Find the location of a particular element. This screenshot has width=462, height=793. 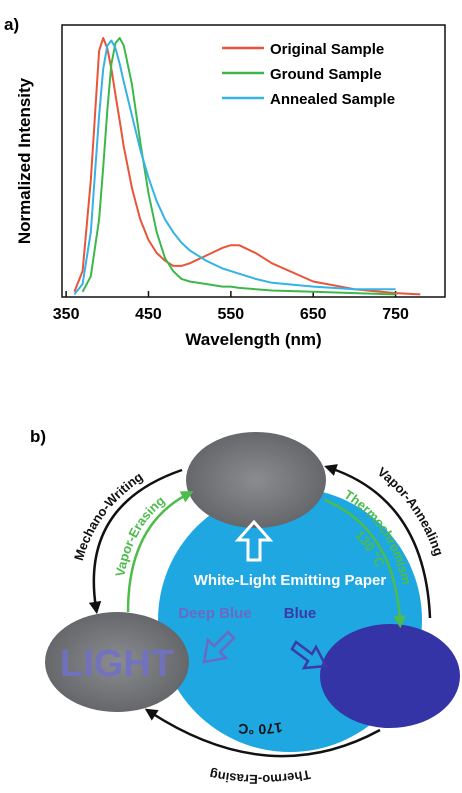

written-text: LIGHT is located at coordinates (117, 664).